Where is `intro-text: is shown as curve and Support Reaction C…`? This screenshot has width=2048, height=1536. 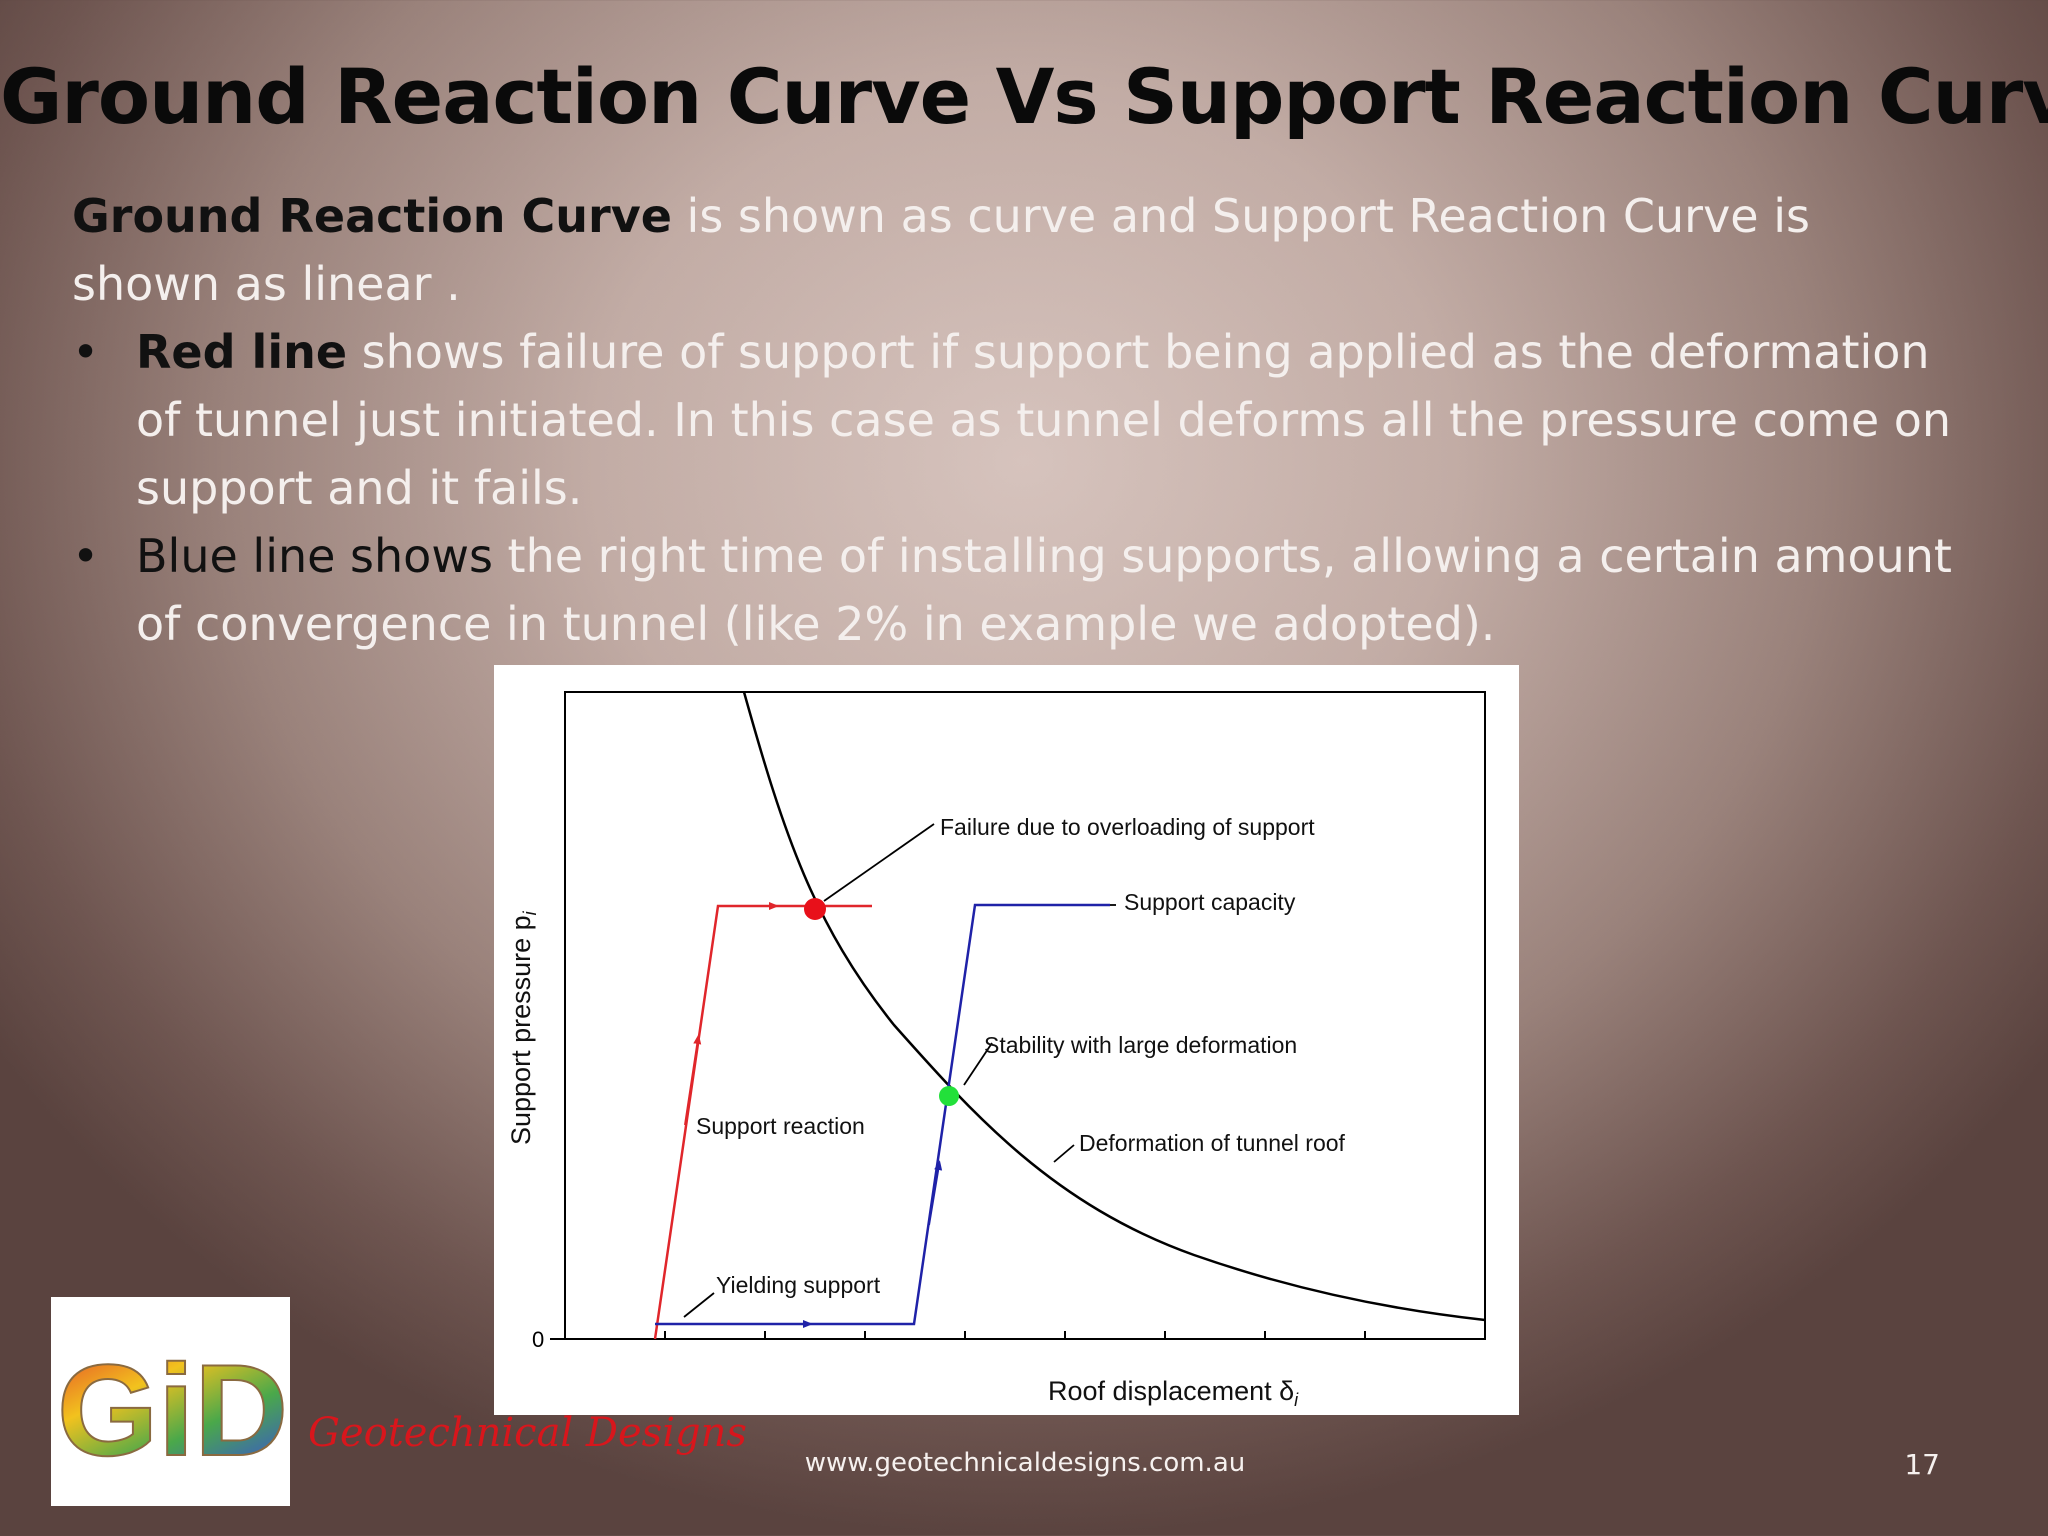 intro-text: is shown as curve and Support Reaction C… is located at coordinates (941, 250).